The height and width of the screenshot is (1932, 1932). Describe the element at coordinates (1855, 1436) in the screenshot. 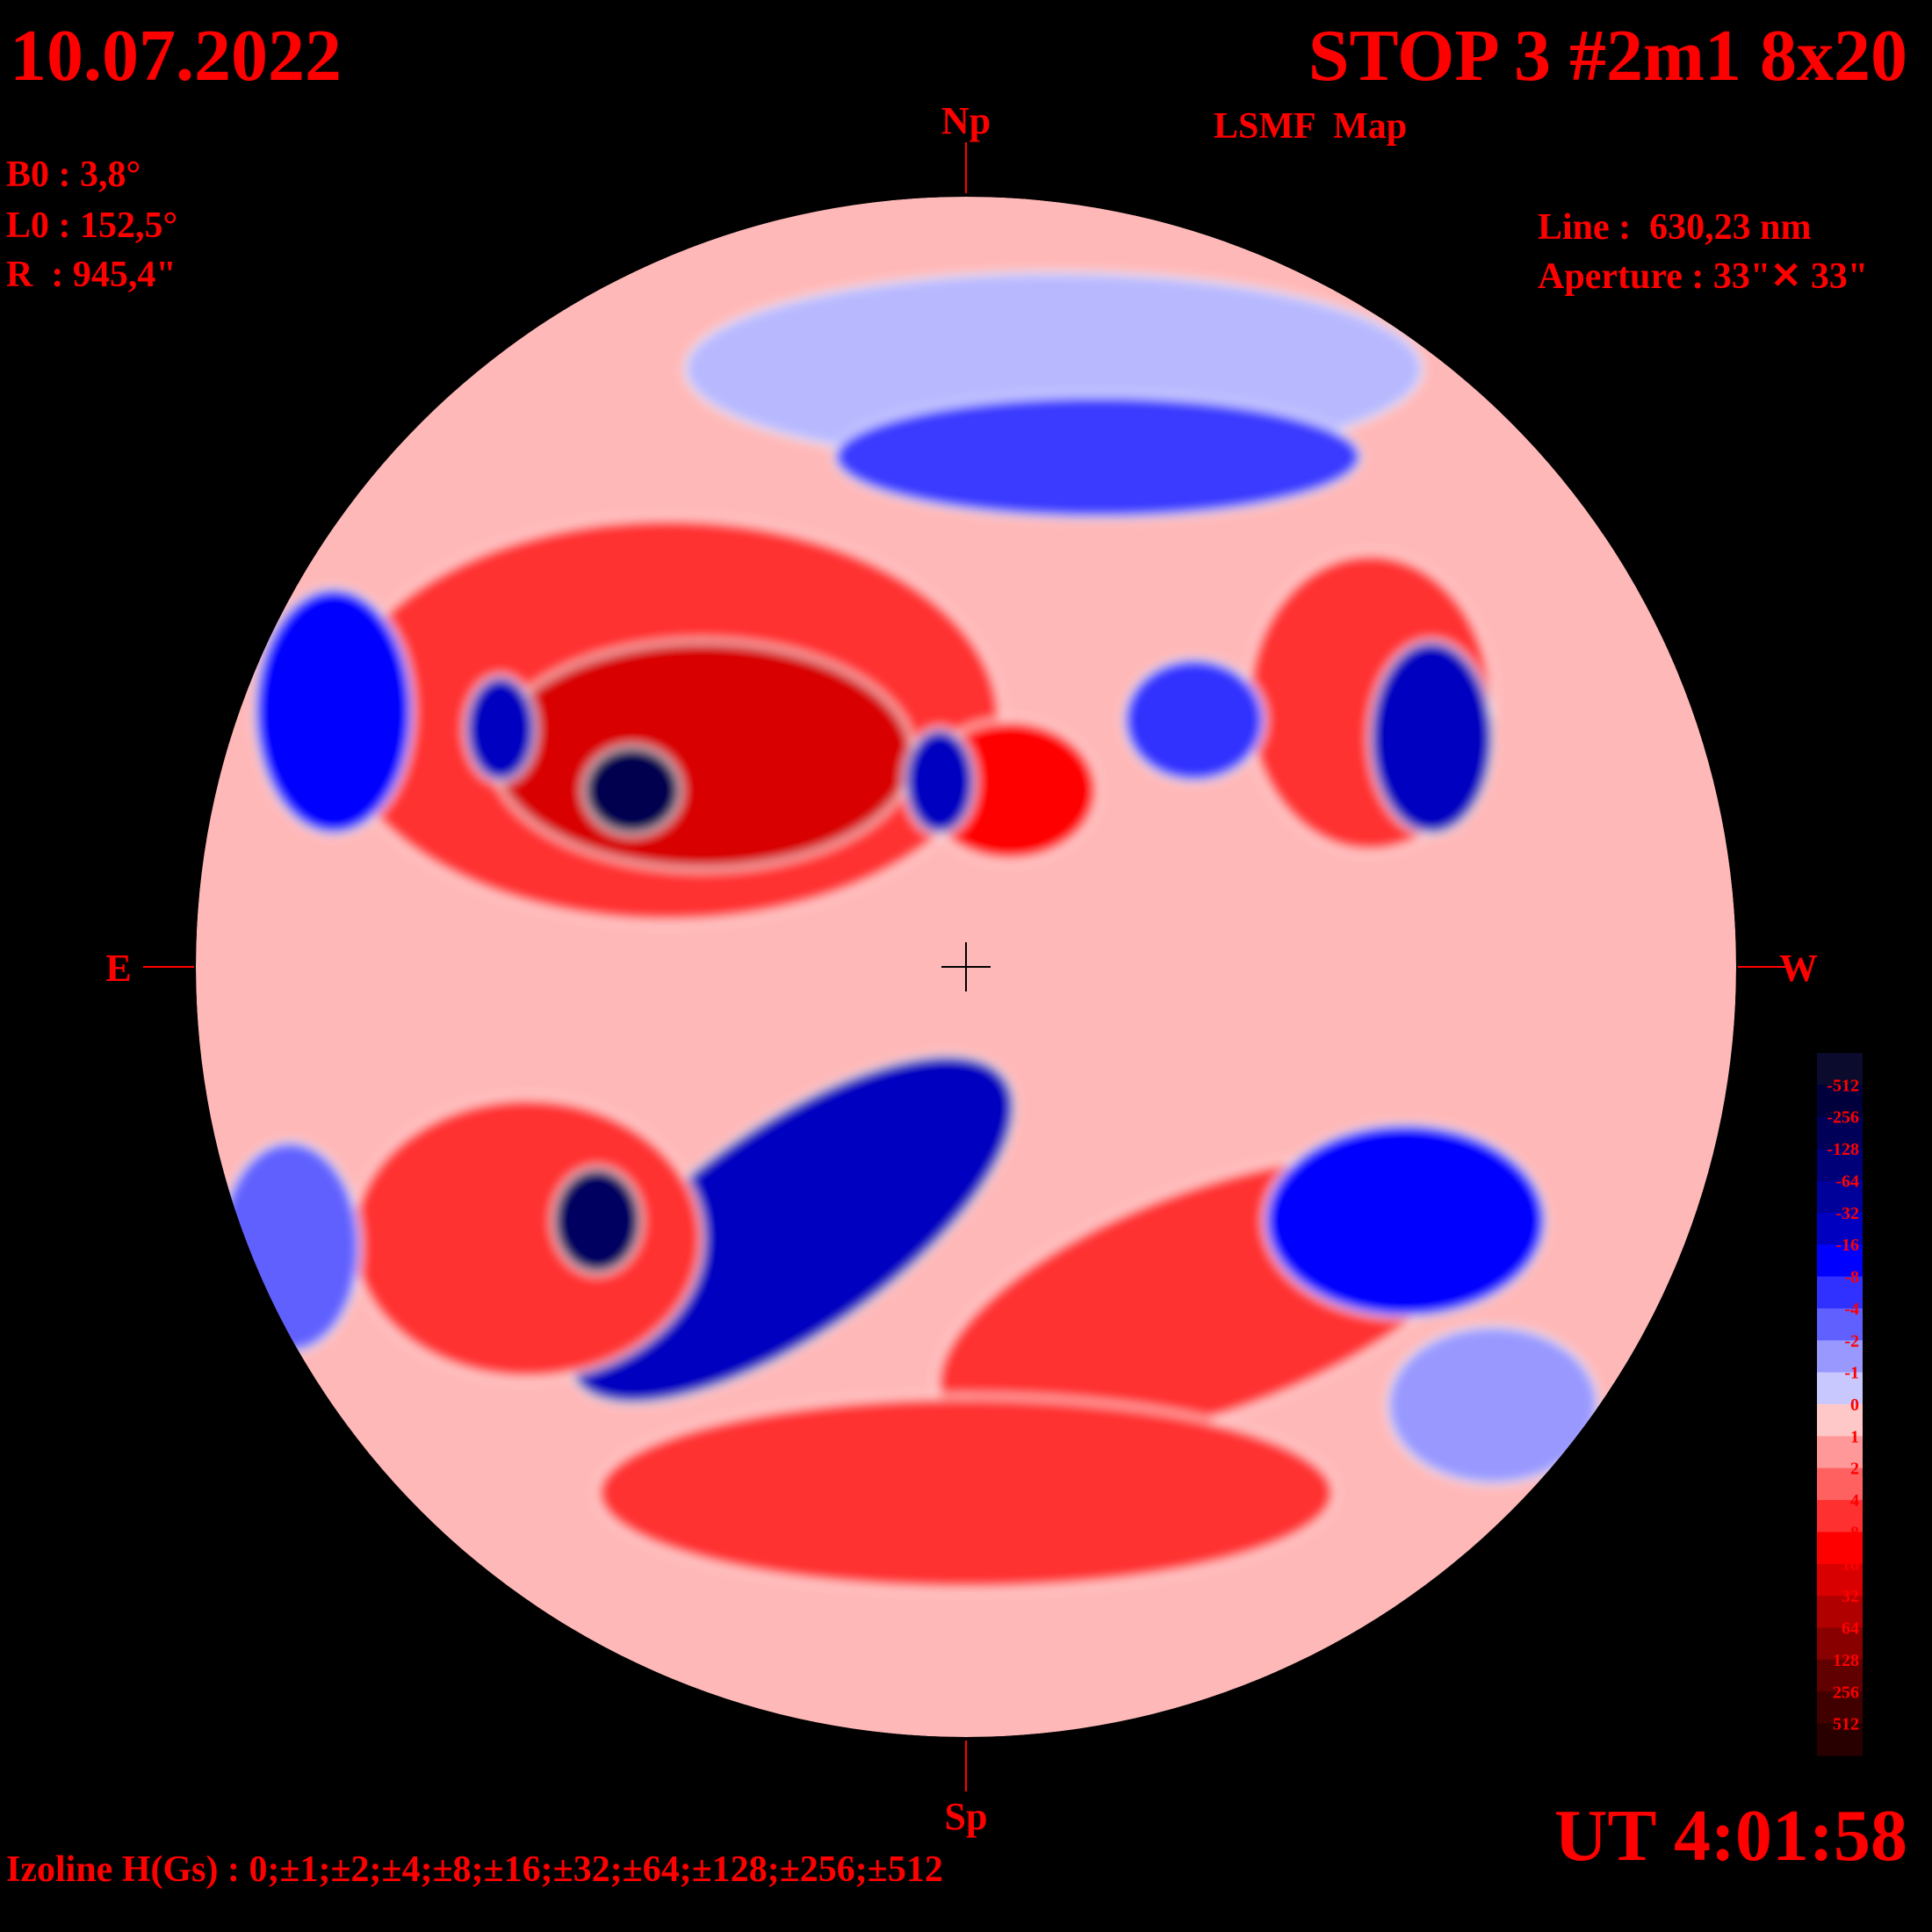

I see `colorbar-label: 1` at that location.